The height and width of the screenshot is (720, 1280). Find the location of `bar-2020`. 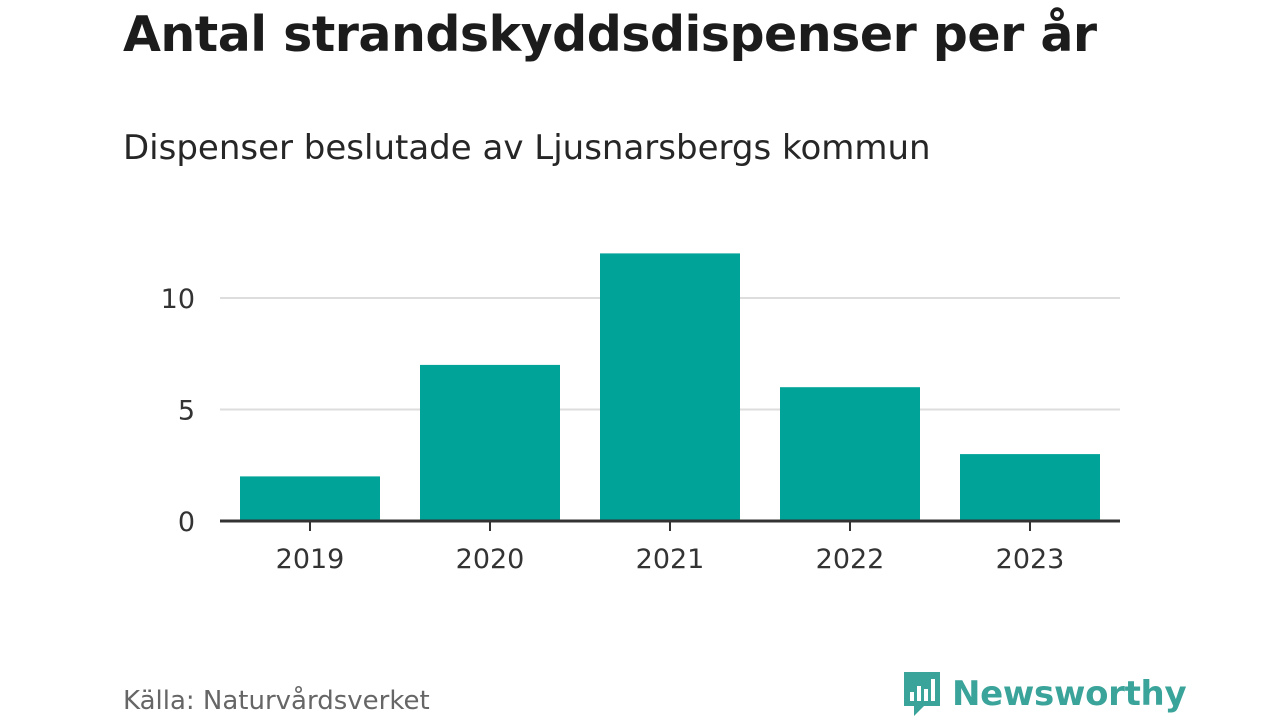

bar-2020 is located at coordinates (490, 442).